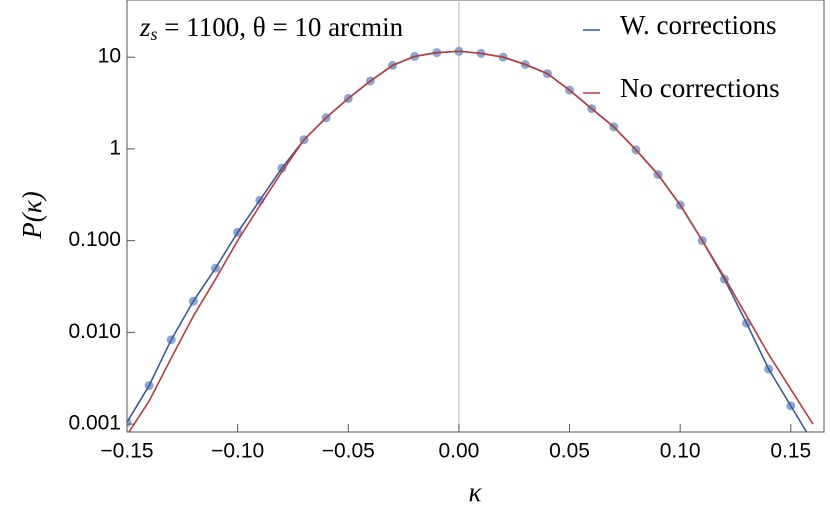 The image size is (830, 523). What do you see at coordinates (281, 27) in the screenshot?
I see `annotation-rest: = 1100, θ = 10 arcmin` at bounding box center [281, 27].